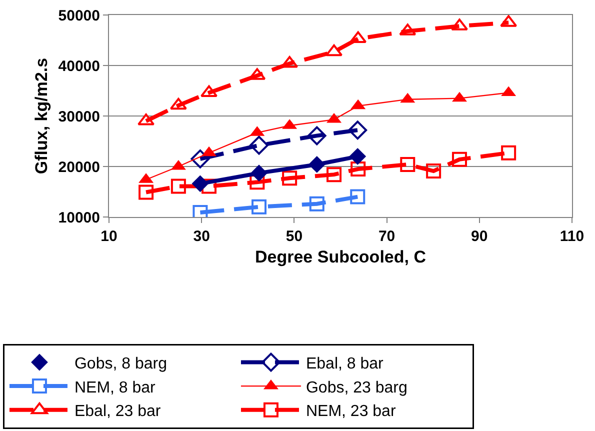  Describe the element at coordinates (345, 363) in the screenshot. I see `legend-label: Ebal, 8 bar` at that location.